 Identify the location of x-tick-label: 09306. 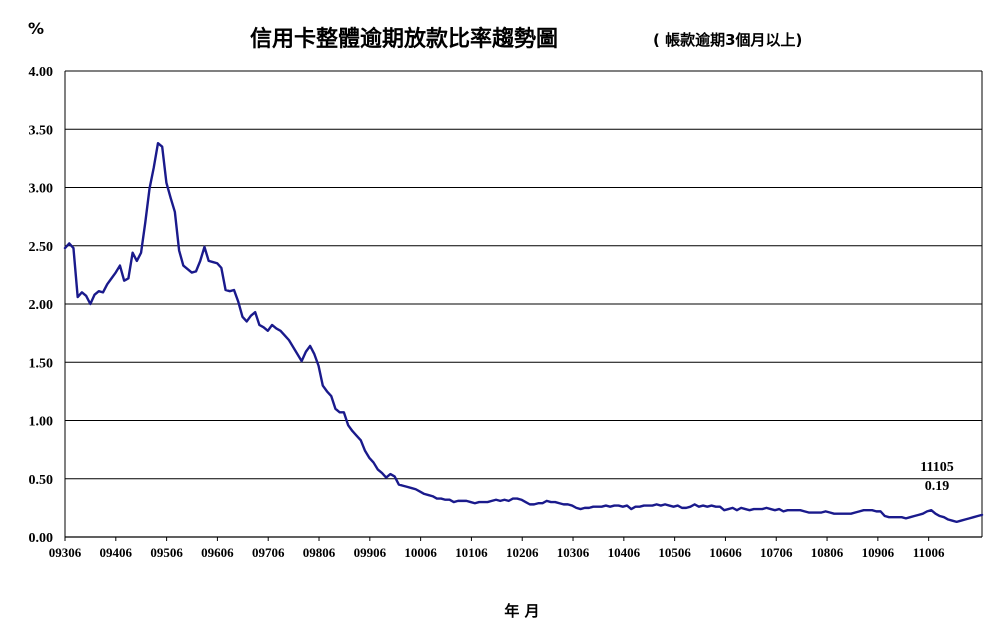
(65, 552).